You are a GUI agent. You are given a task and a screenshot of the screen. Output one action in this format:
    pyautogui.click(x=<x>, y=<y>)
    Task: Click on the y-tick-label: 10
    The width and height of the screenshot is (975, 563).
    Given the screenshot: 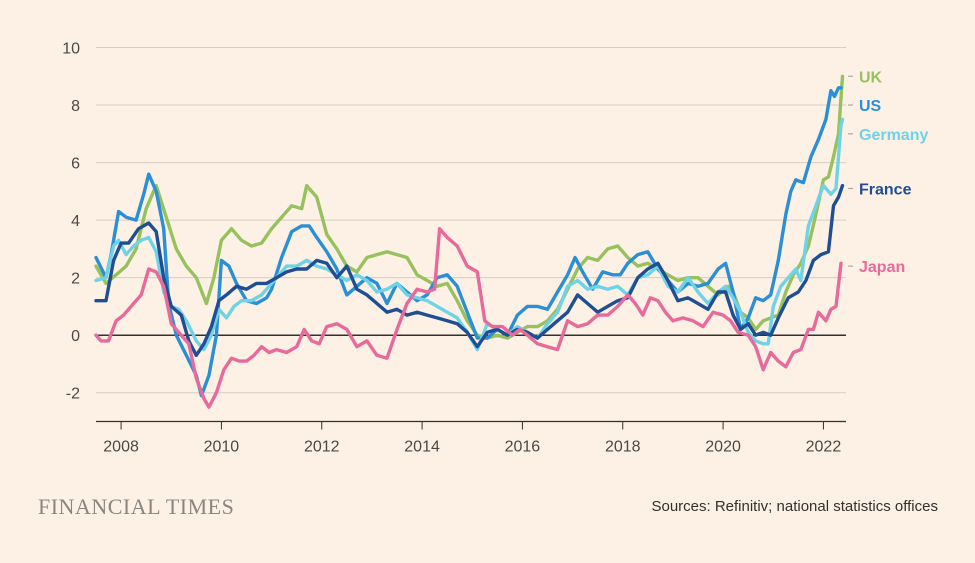 What is the action you would take?
    pyautogui.click(x=71, y=49)
    